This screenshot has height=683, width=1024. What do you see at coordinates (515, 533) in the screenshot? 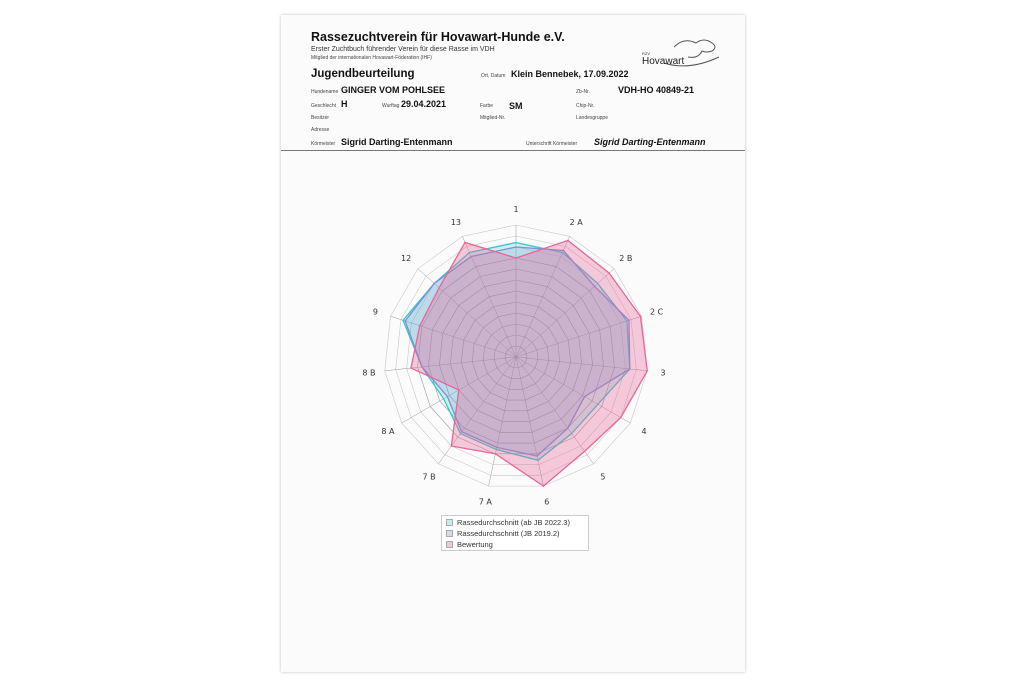
I see `legend-item: Rassedurchschnitt (JB 2019.2)` at bounding box center [515, 533].